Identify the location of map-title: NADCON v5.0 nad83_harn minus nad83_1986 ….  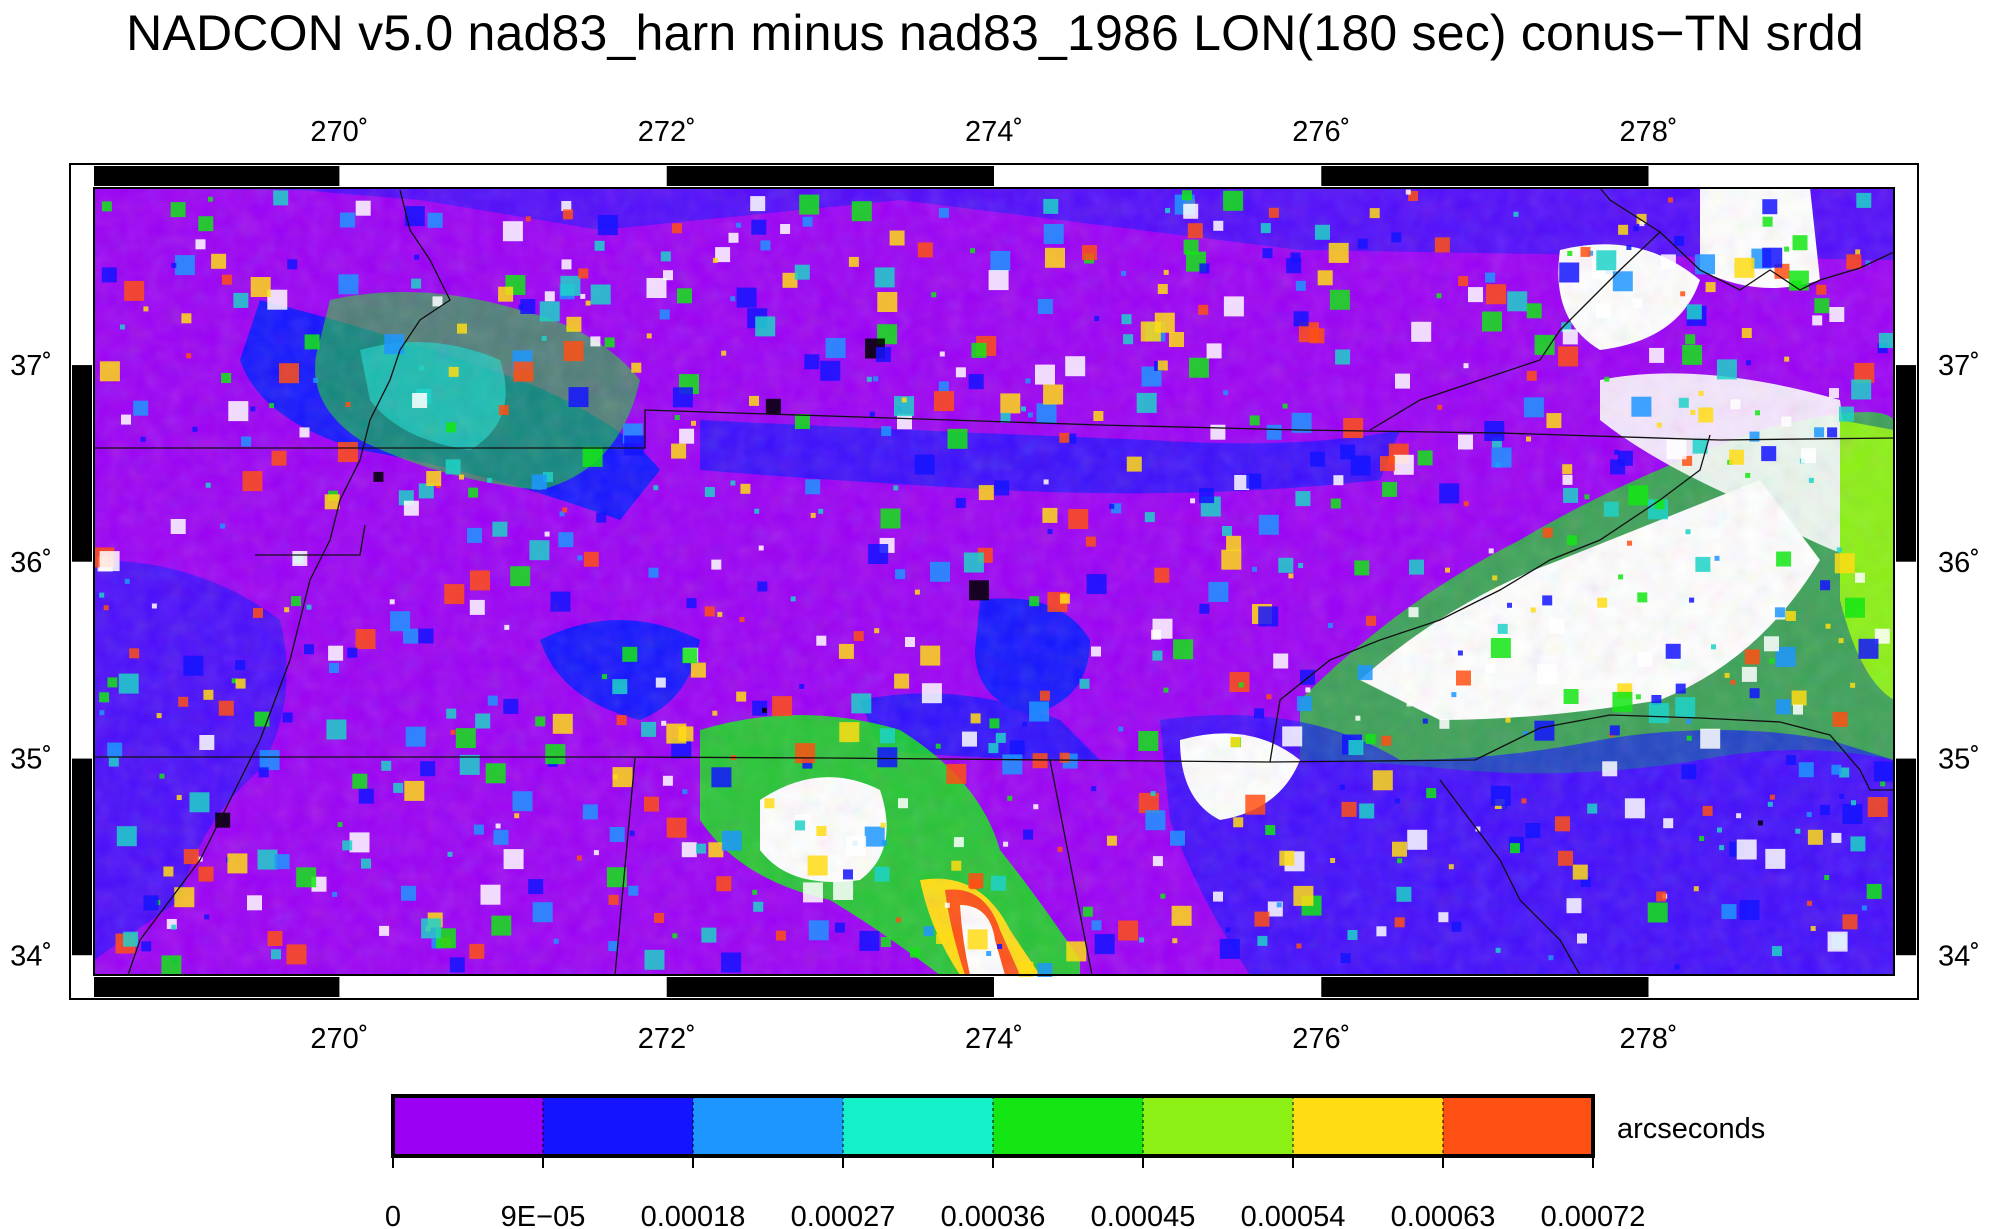
(995, 33).